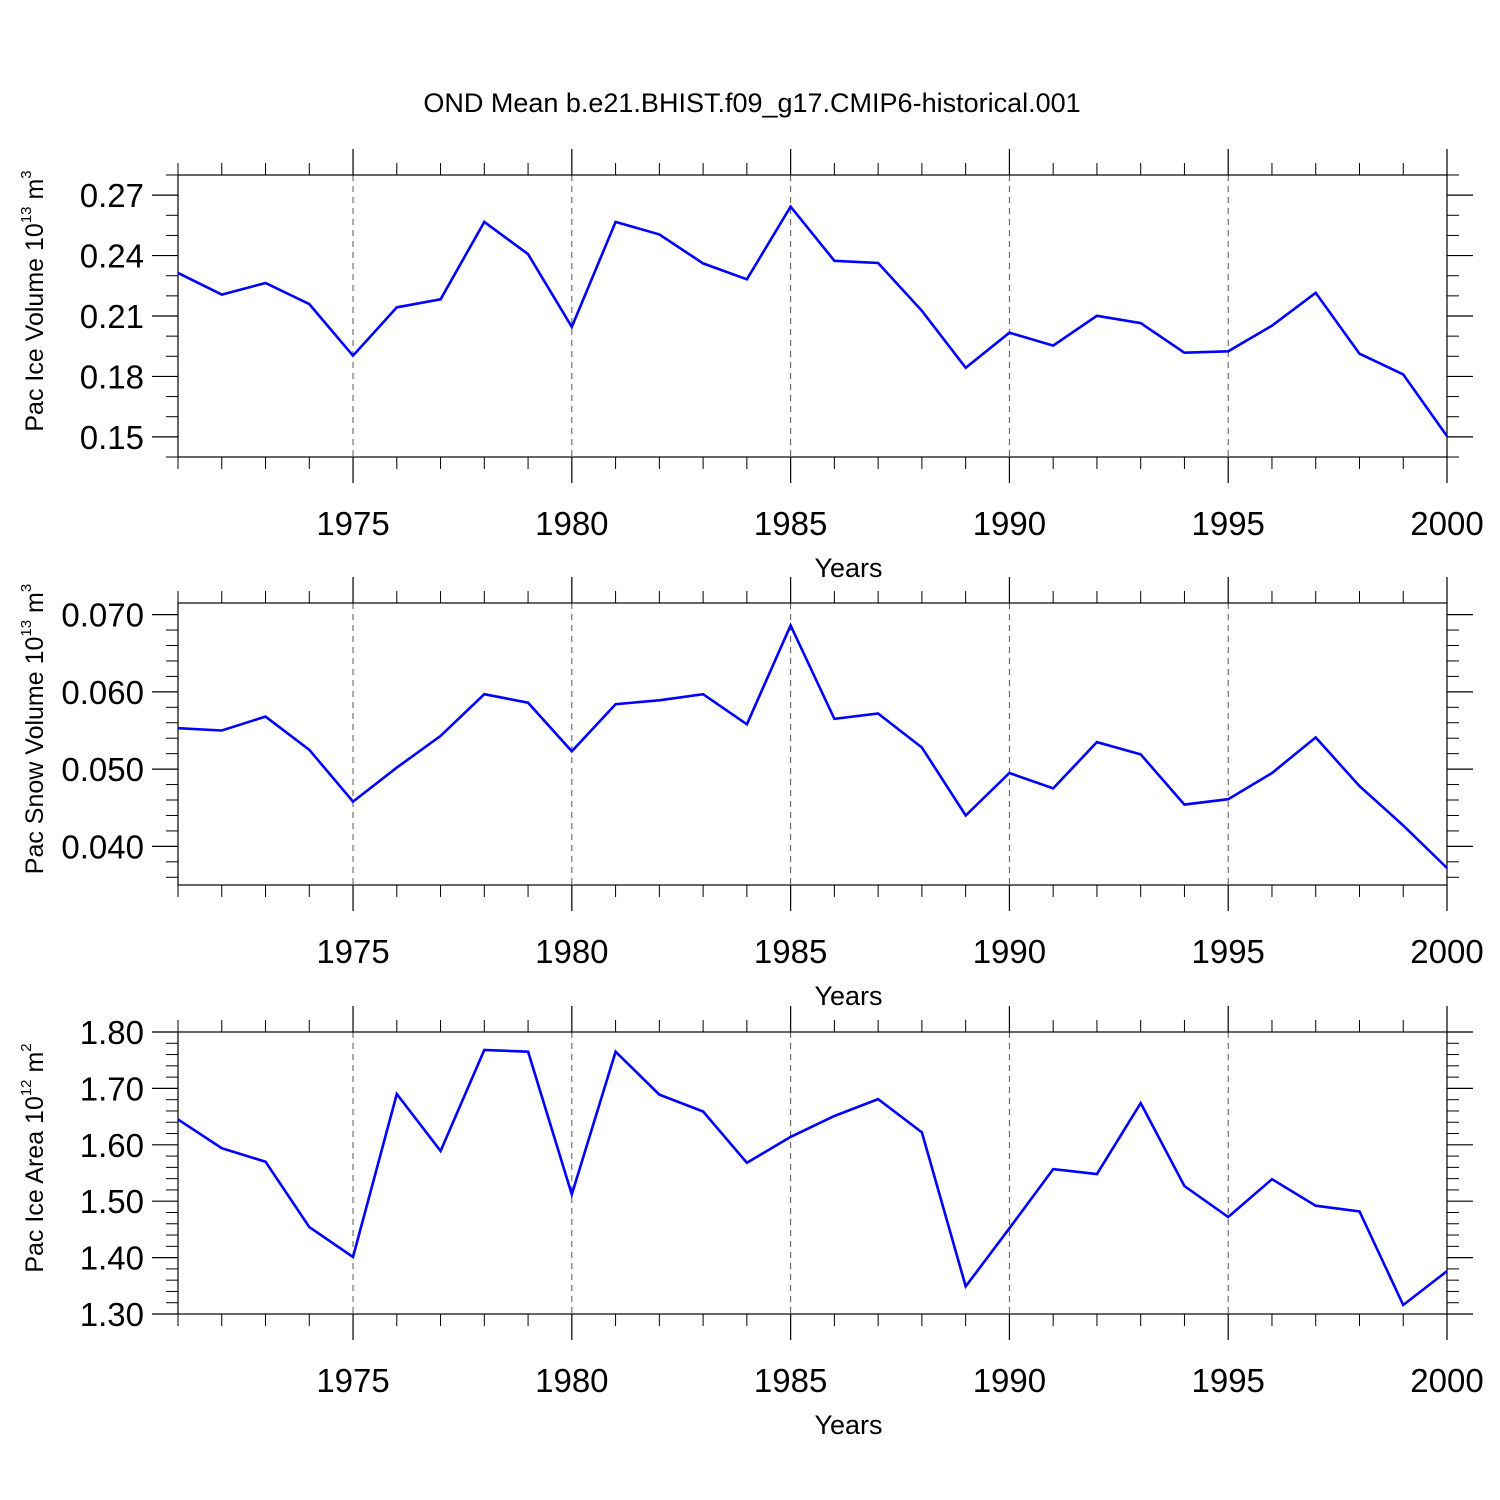 The height and width of the screenshot is (1500, 1500). I want to click on y-axis-label-ylabel-main: Pac Ice Volume 10, so click(35, 327).